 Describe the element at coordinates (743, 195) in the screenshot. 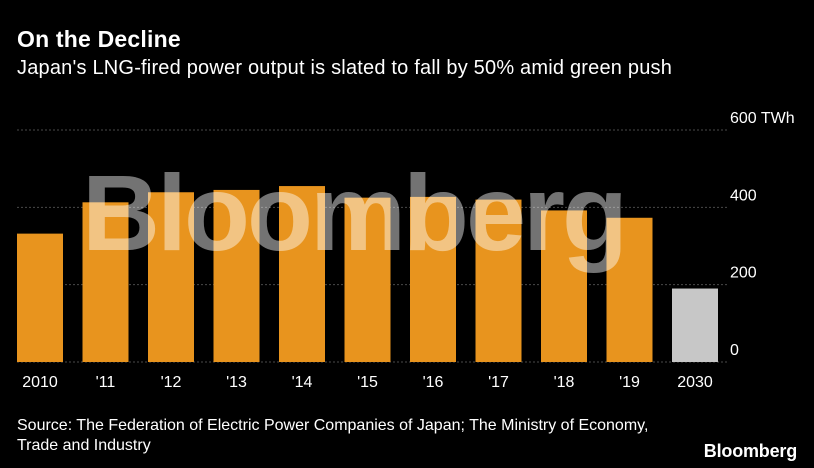

I see `y-tick-label: 400` at that location.